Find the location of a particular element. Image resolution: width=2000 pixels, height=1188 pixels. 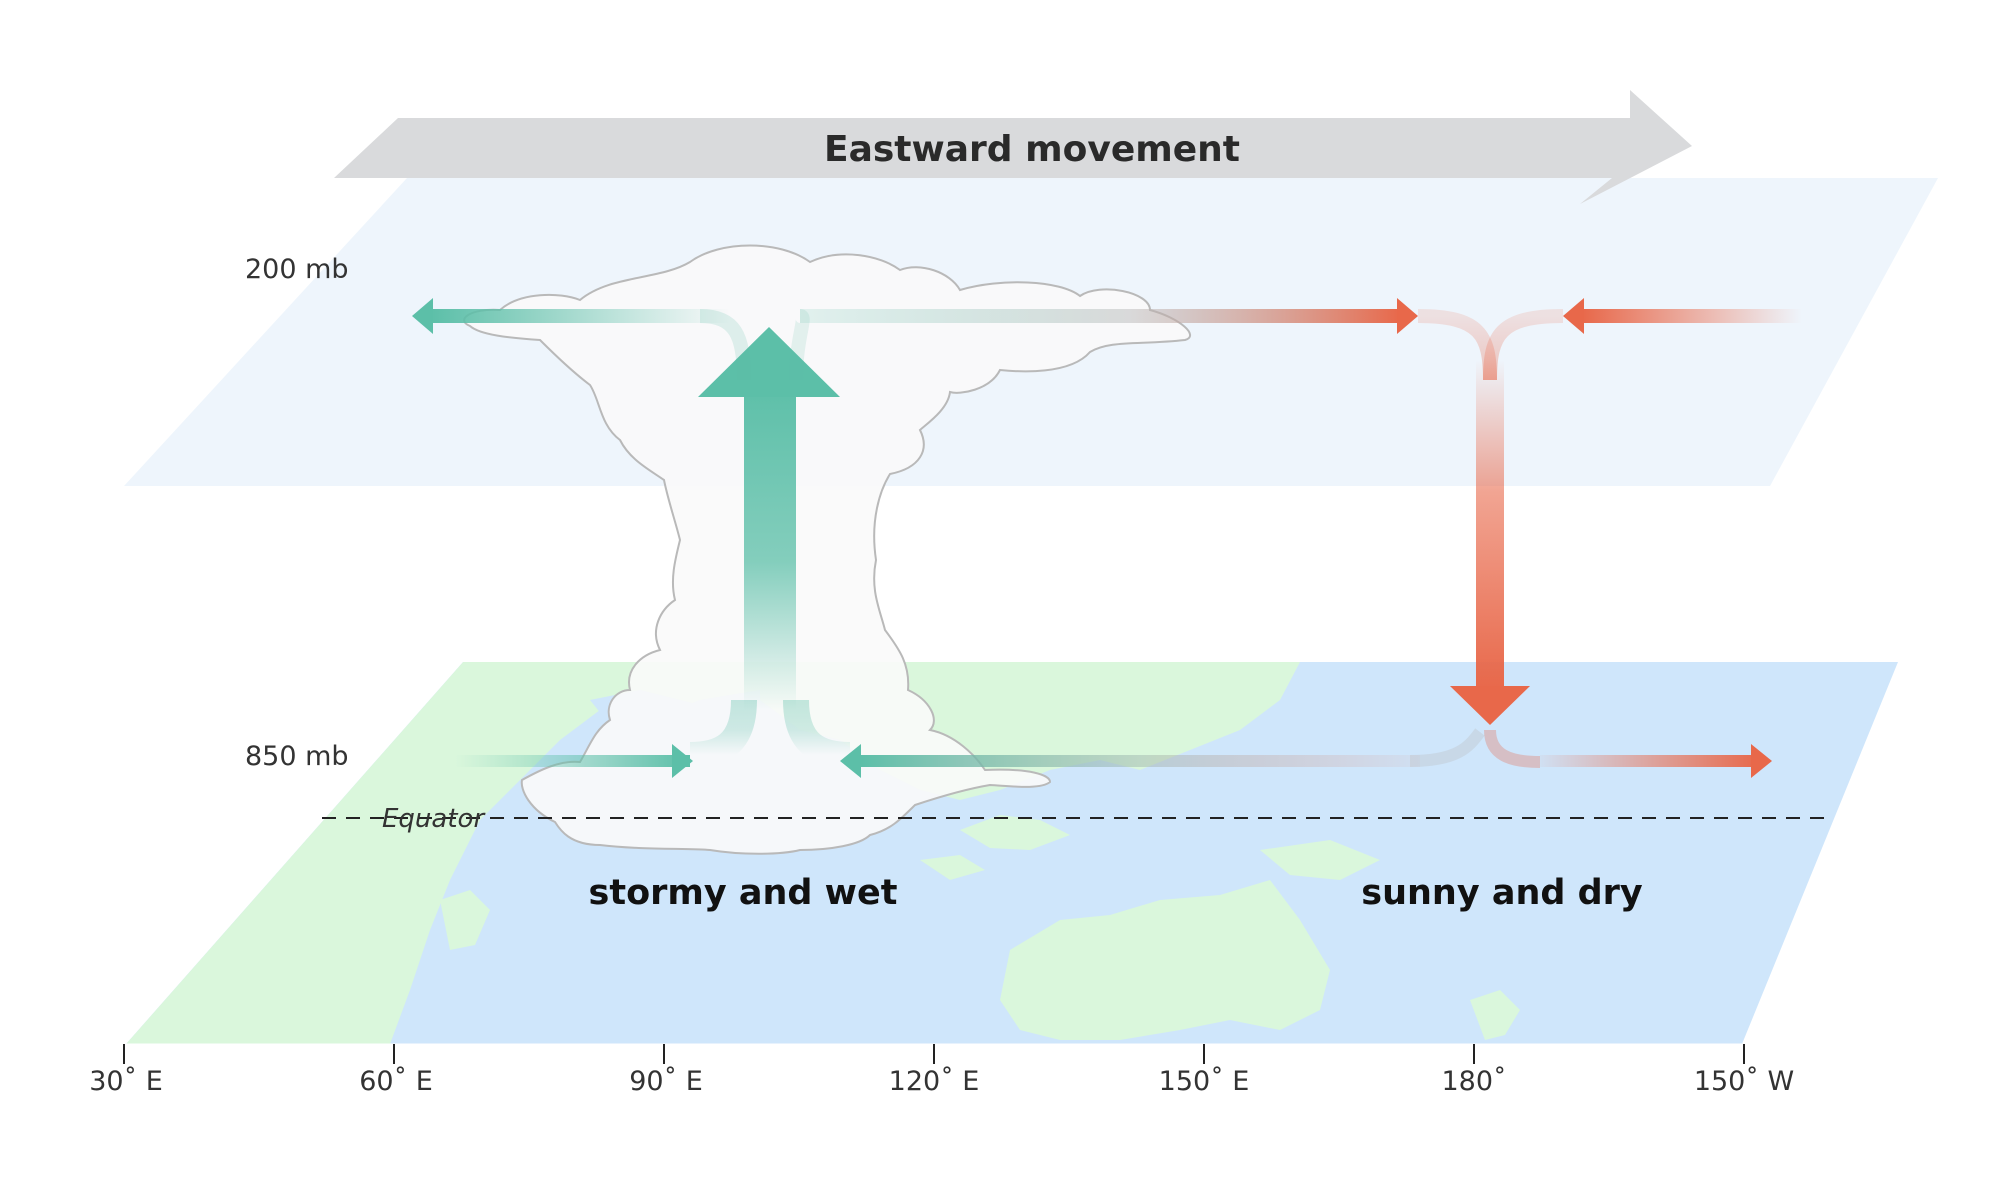

tick-label-60e: 60˚ E is located at coordinates (396, 1081).